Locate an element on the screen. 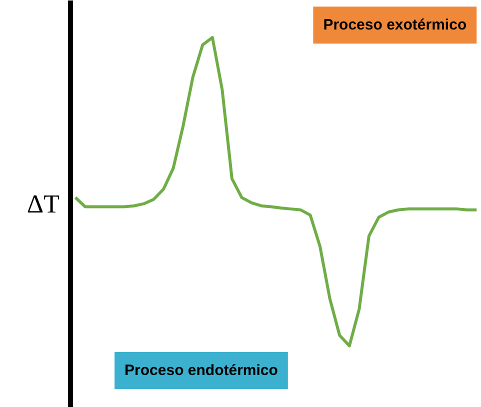 This screenshot has width=481, height=407. text: Proceso exotérmico is located at coordinates (395, 25).